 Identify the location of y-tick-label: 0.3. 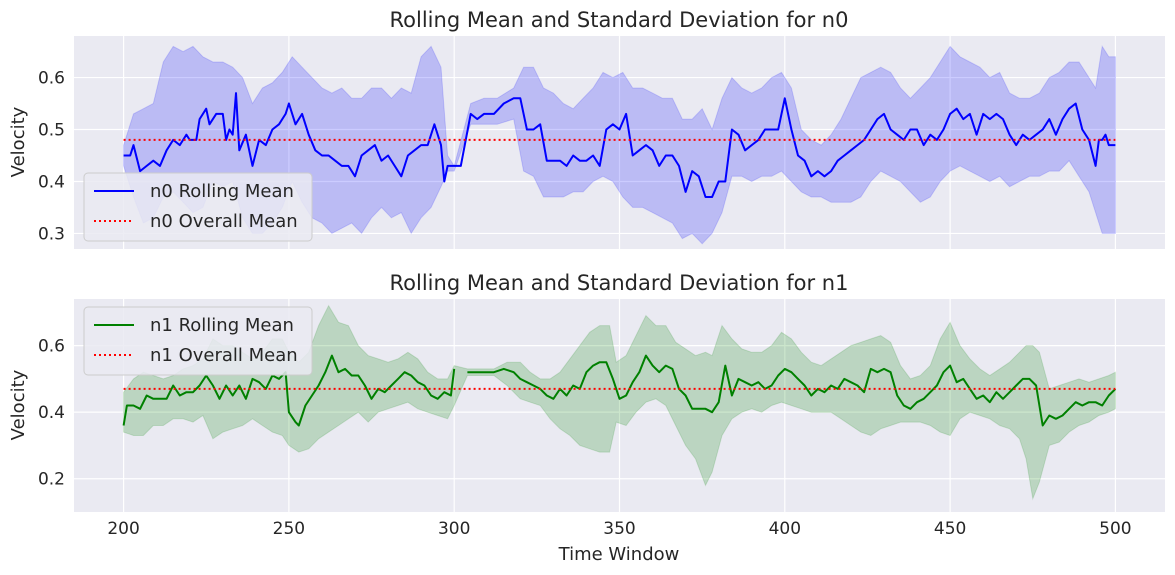
(51, 234).